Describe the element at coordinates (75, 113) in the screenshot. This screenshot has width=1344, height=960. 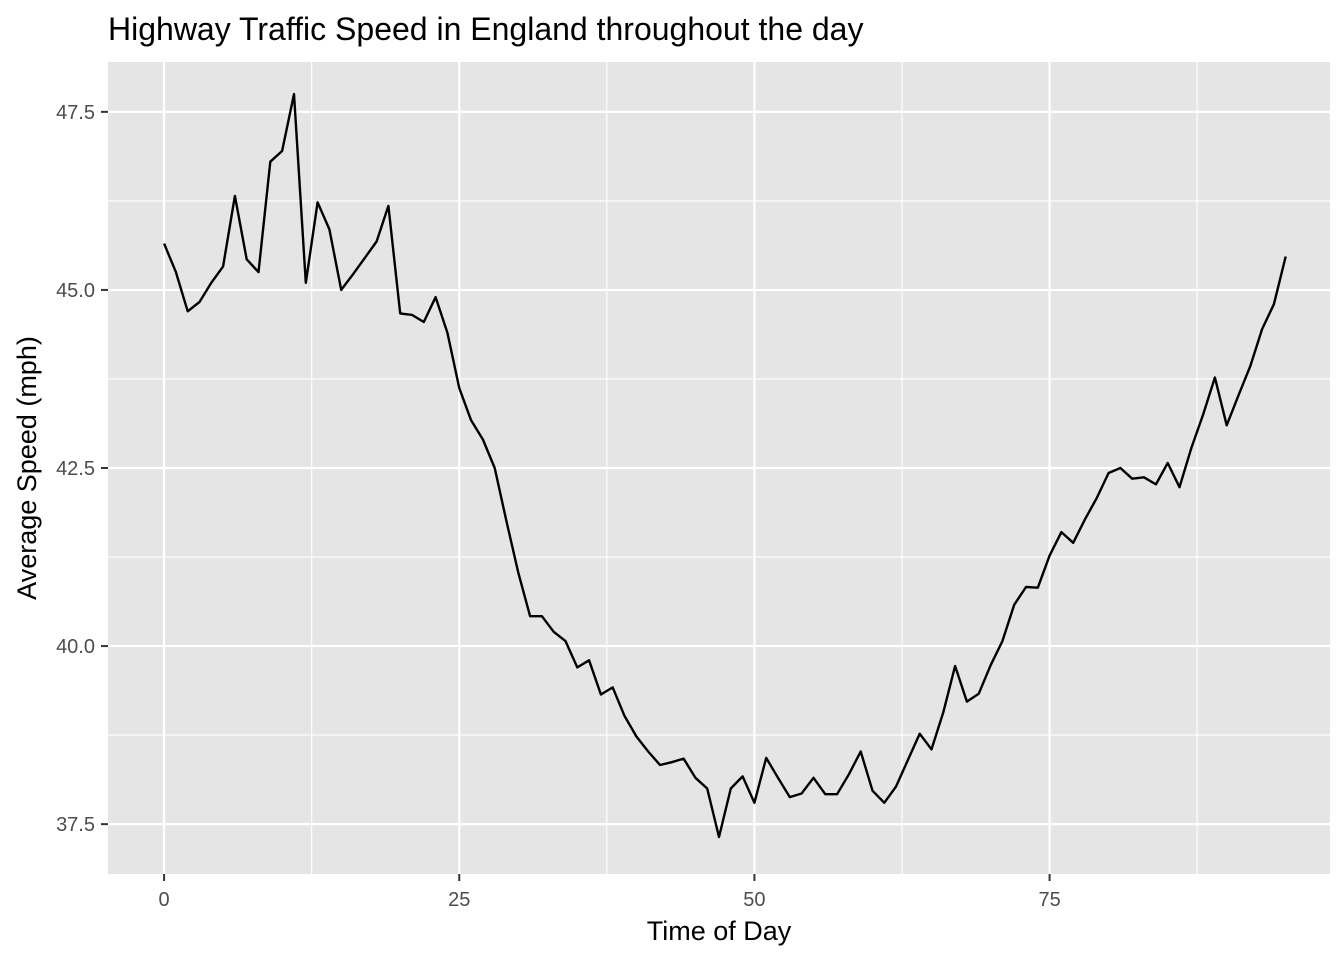
I see `y-tick-label: 47.5` at that location.